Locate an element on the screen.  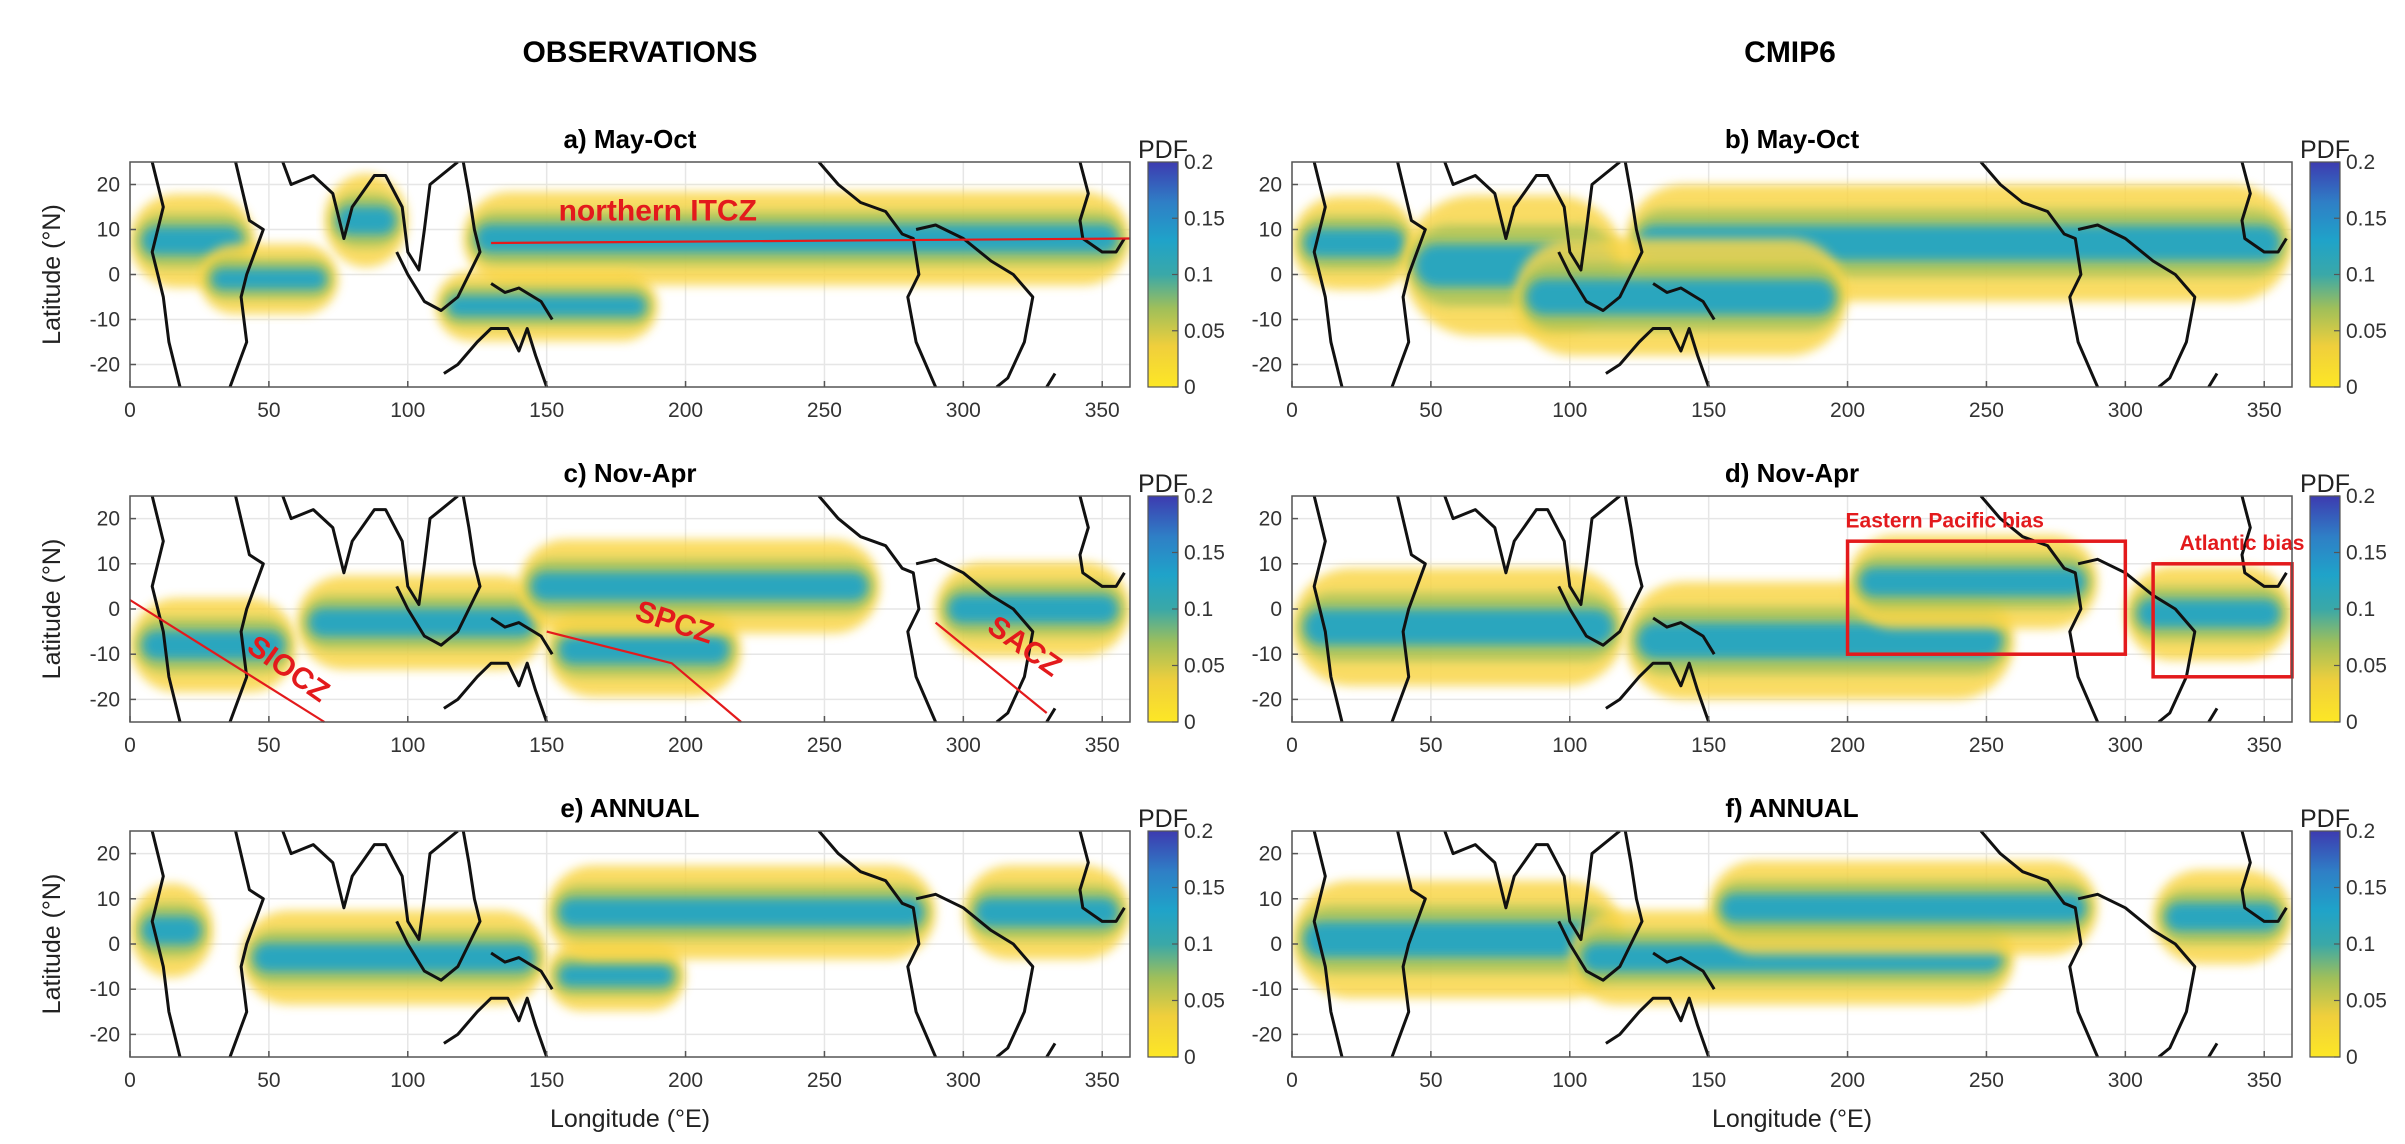
annotations: Eastern Pacific bias Atlantic bias is located at coordinates (2075, 594).